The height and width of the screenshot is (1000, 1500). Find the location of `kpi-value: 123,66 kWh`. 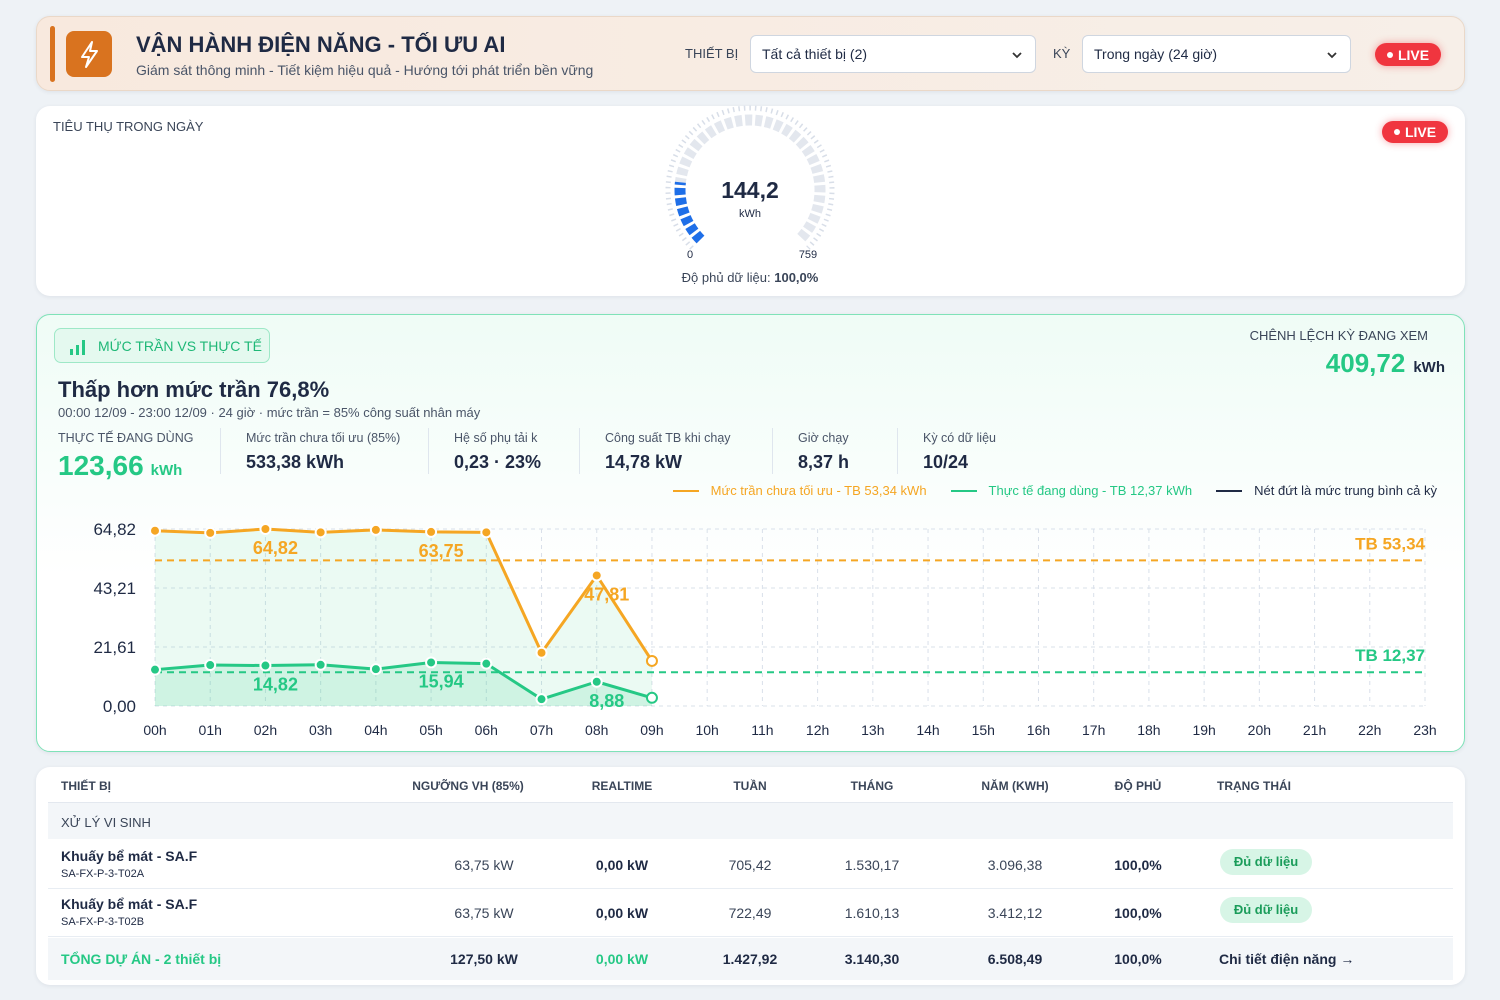

kpi-value: 123,66 kWh is located at coordinates (120, 466).